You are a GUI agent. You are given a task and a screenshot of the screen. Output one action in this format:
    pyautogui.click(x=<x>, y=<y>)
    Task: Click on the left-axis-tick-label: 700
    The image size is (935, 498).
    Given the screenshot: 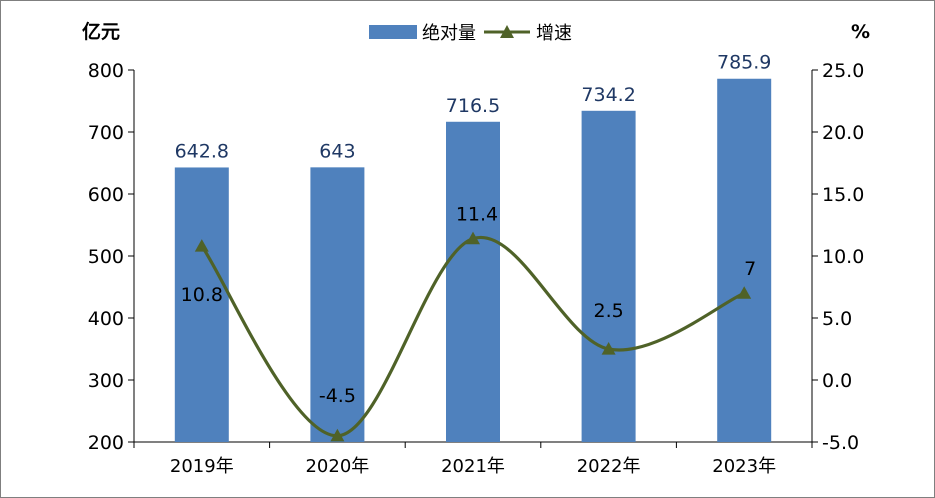 What is the action you would take?
    pyautogui.click(x=106, y=133)
    